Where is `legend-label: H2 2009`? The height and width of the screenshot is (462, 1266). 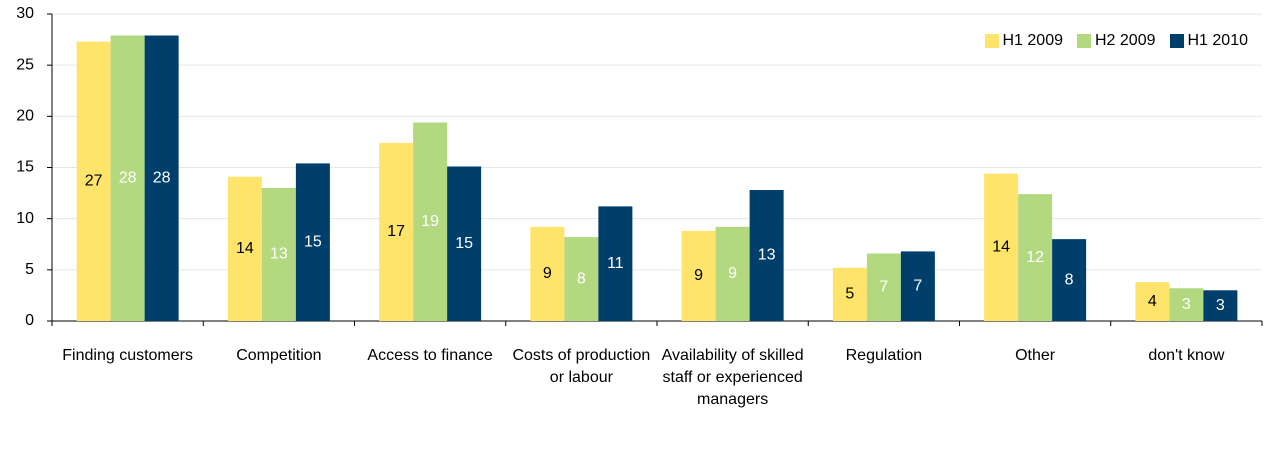
legend-label: H2 2009 is located at coordinates (1125, 40).